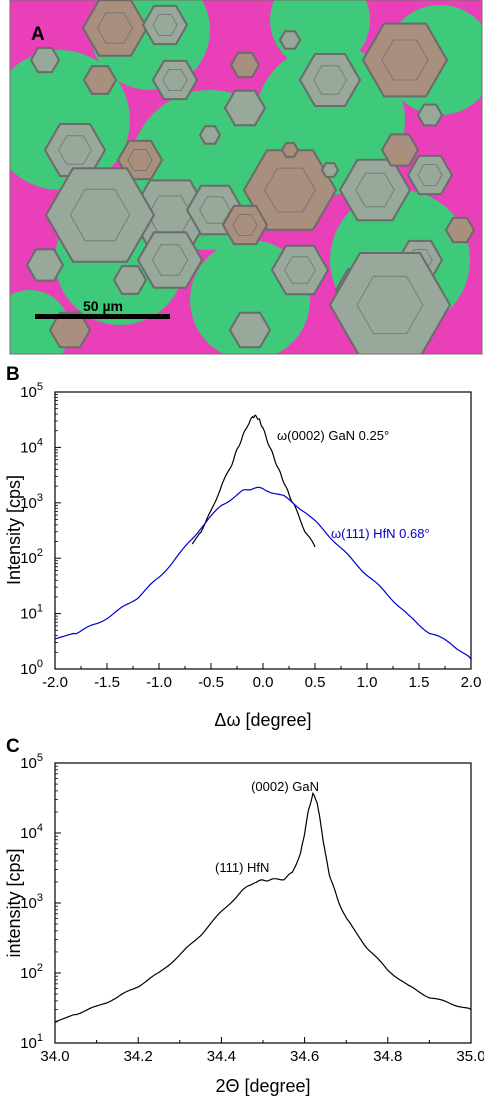 This screenshot has width=484, height=1098. What do you see at coordinates (159, 682) in the screenshot?
I see `b-x-tick-label: -1.0` at bounding box center [159, 682].